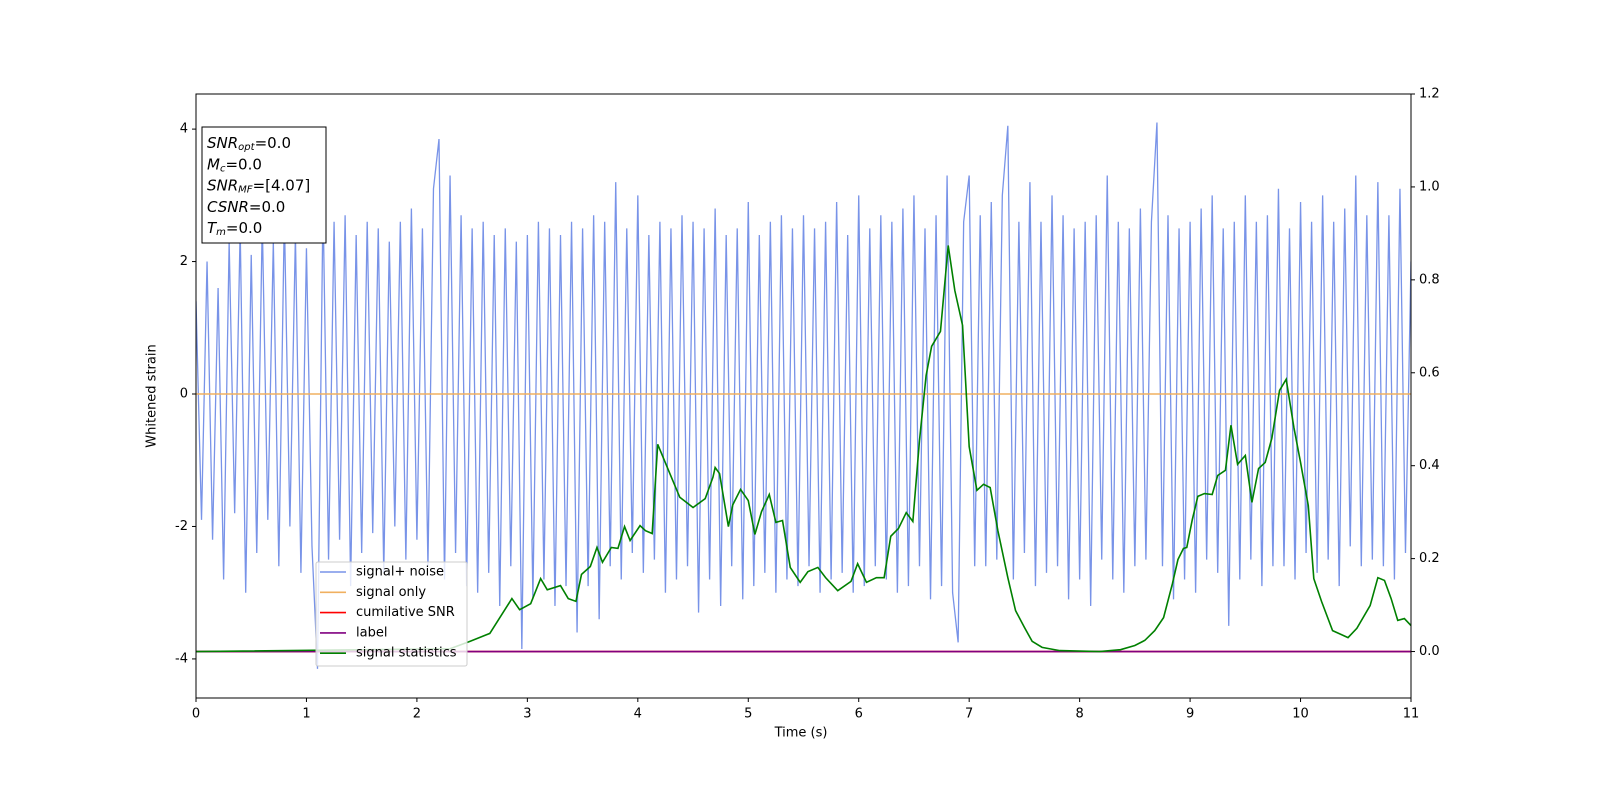  What do you see at coordinates (1411, 714) in the screenshot?
I see `x-tick-label: 11` at bounding box center [1411, 714].